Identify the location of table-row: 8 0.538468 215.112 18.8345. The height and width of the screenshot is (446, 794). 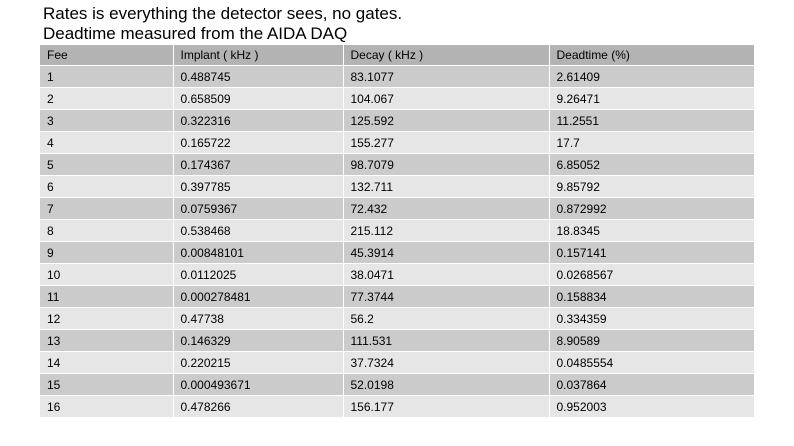
(397, 230).